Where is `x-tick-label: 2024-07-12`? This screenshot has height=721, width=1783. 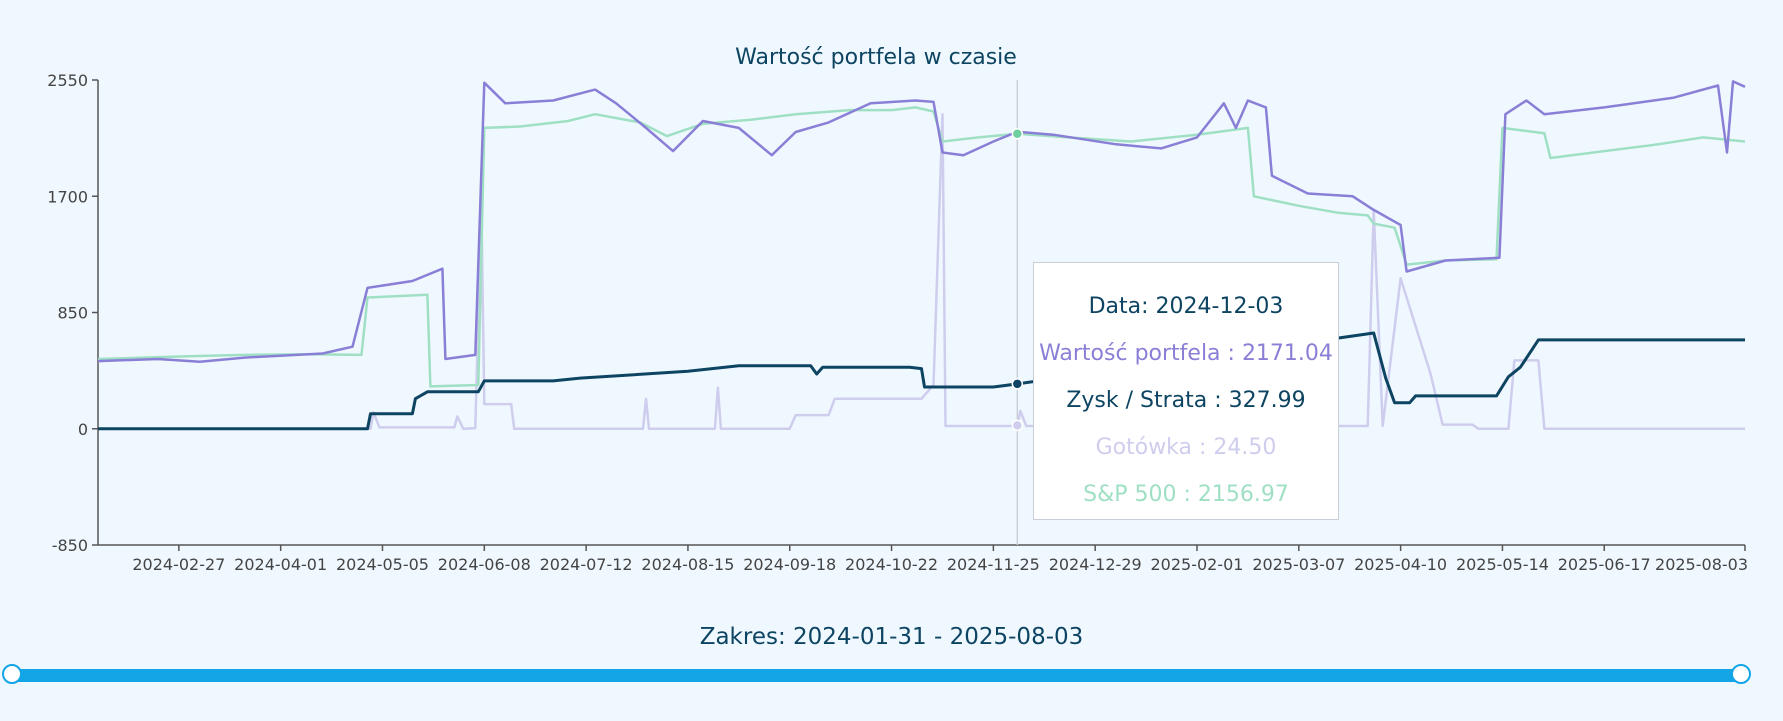
x-tick-label: 2024-07-12 is located at coordinates (586, 564).